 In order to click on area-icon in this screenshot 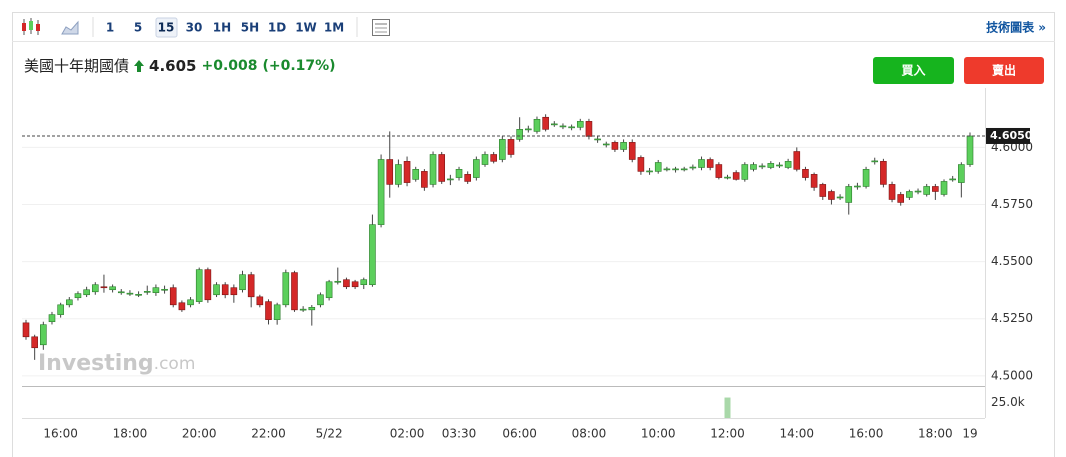, I will do `click(70, 27)`.